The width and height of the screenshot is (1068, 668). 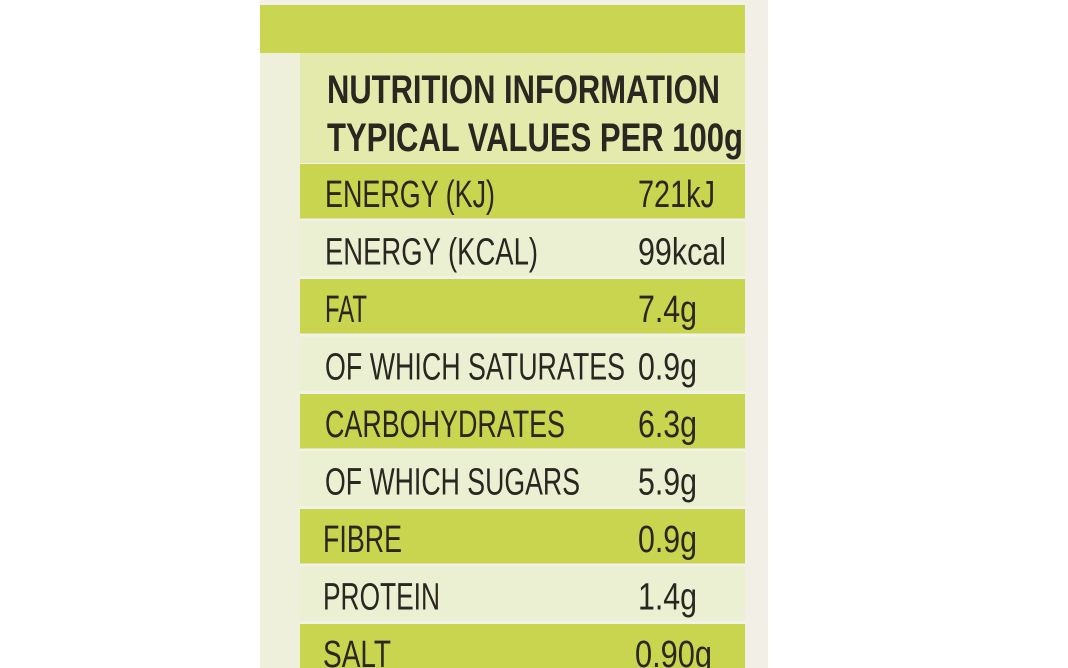 I want to click on top-band, so click(x=504, y=29).